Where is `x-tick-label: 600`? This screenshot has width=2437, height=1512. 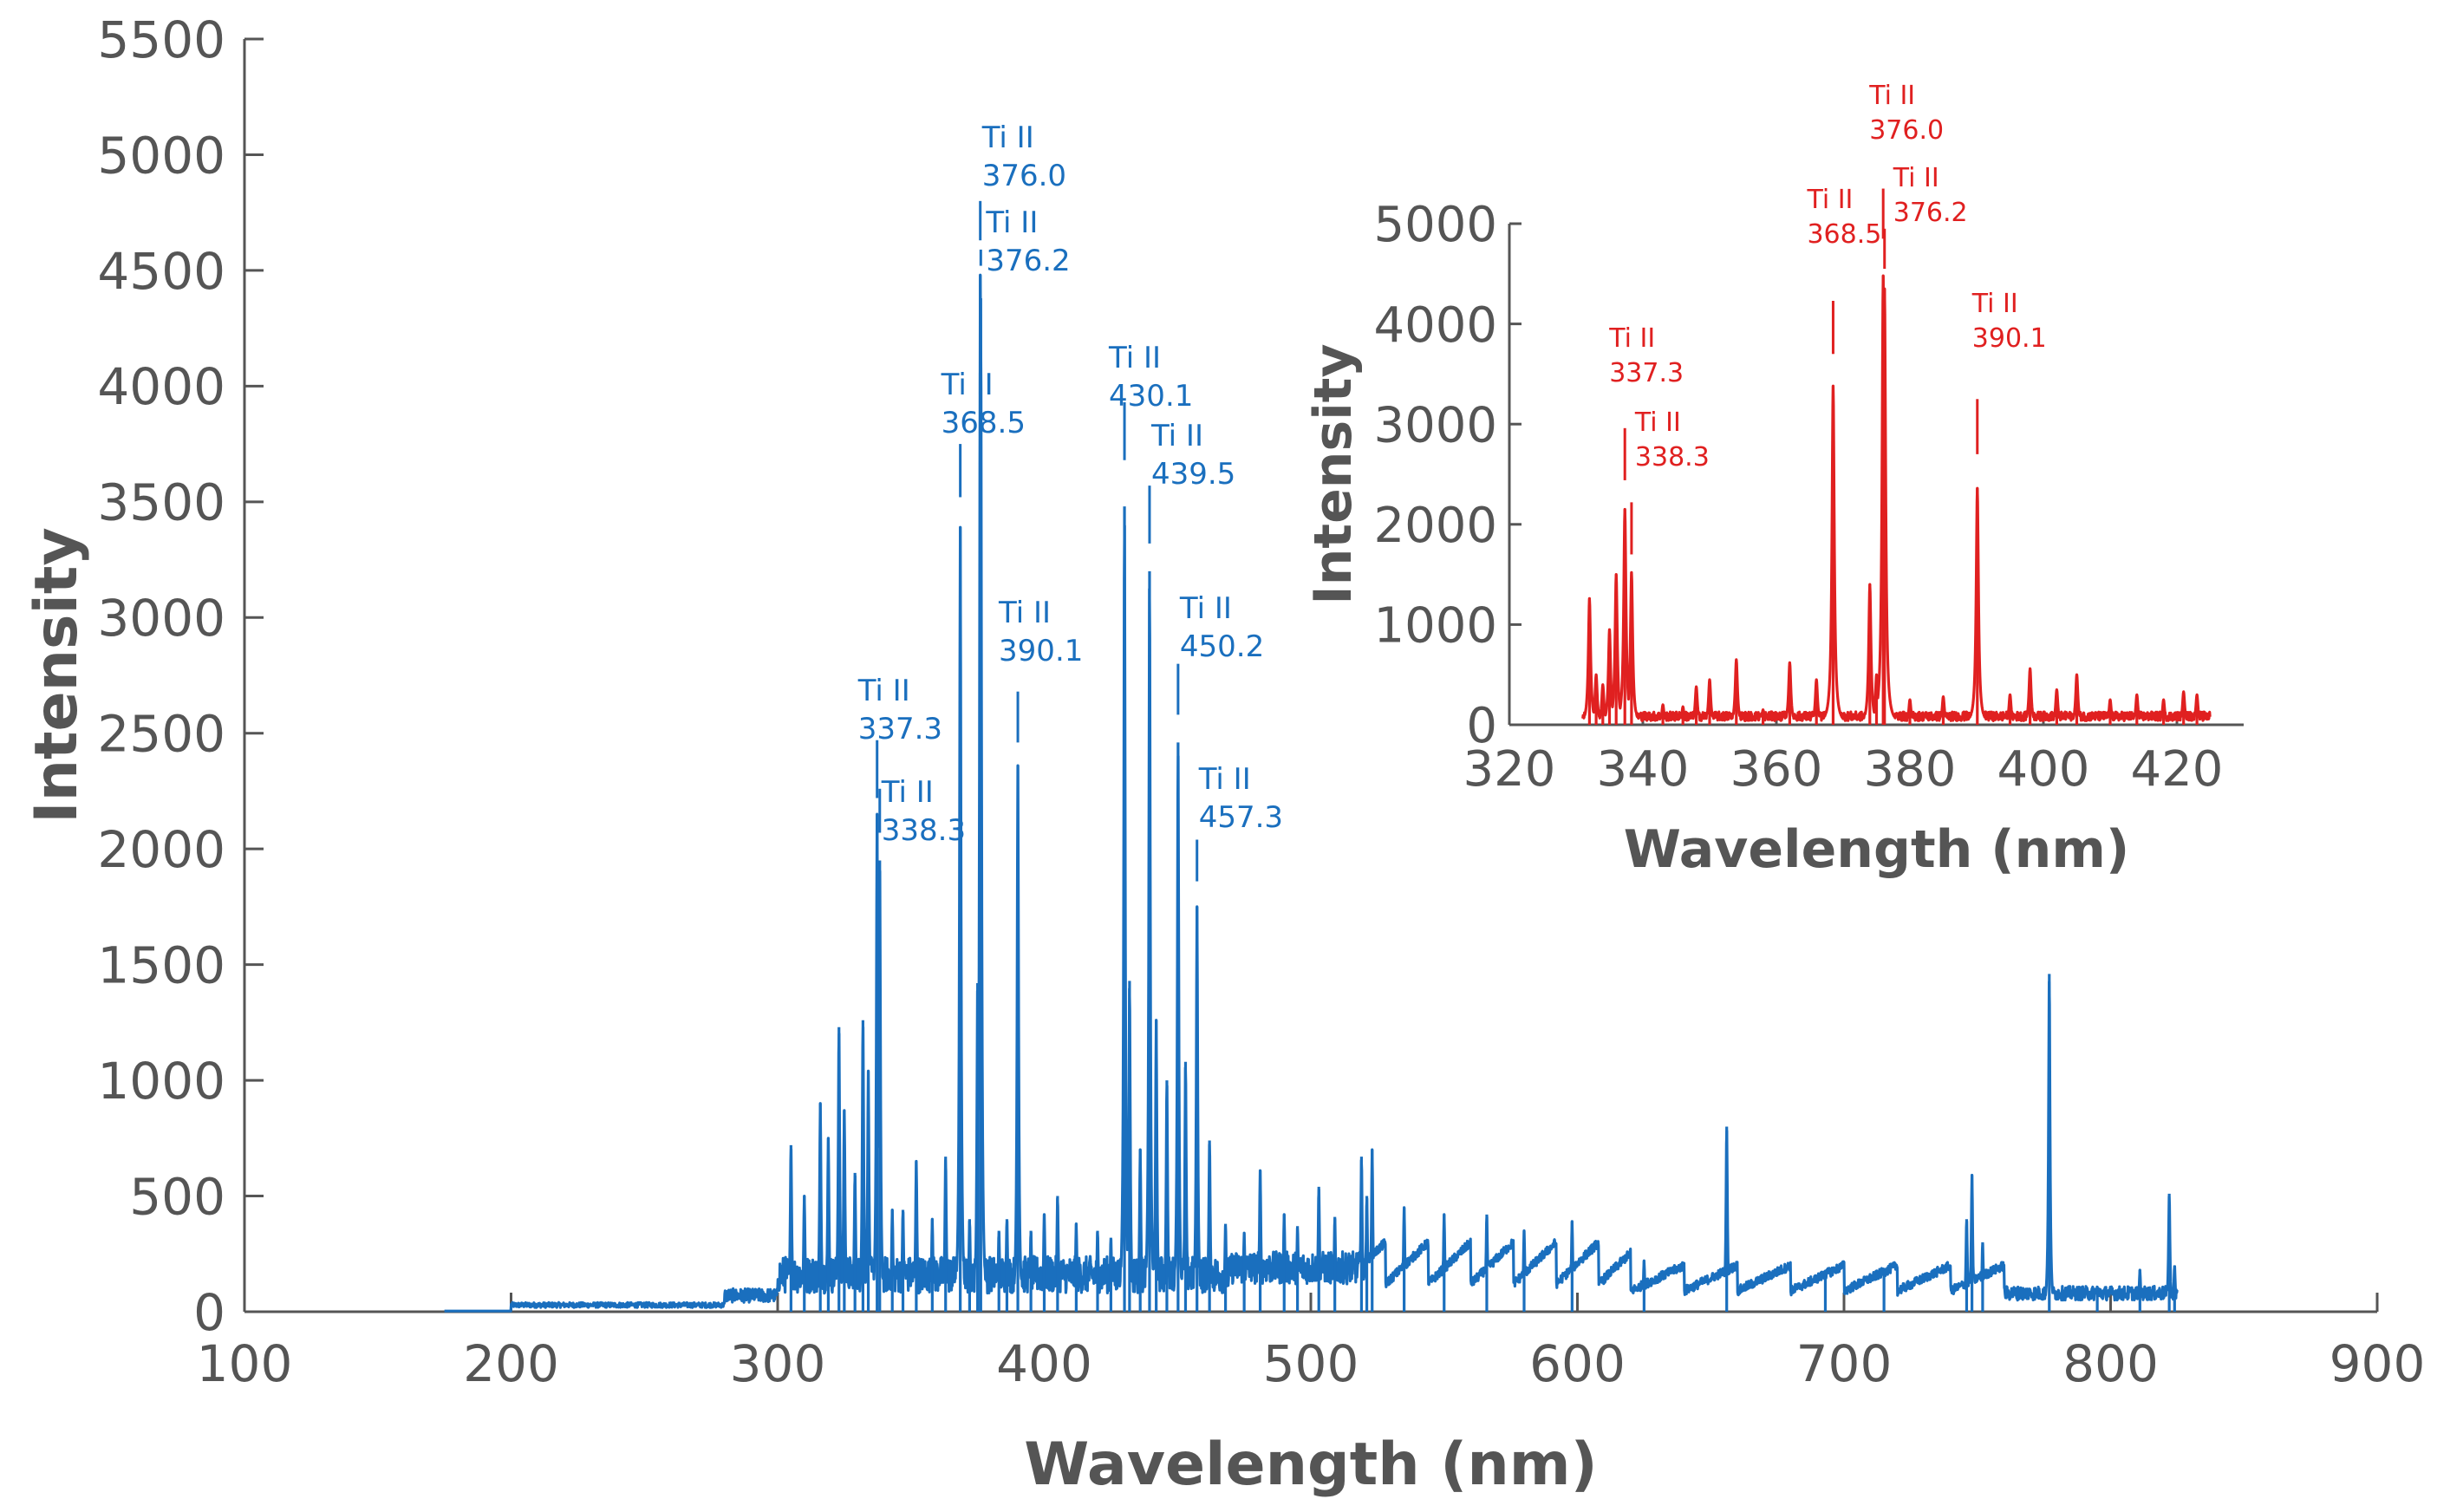 x-tick-label: 600 is located at coordinates (1577, 1363).